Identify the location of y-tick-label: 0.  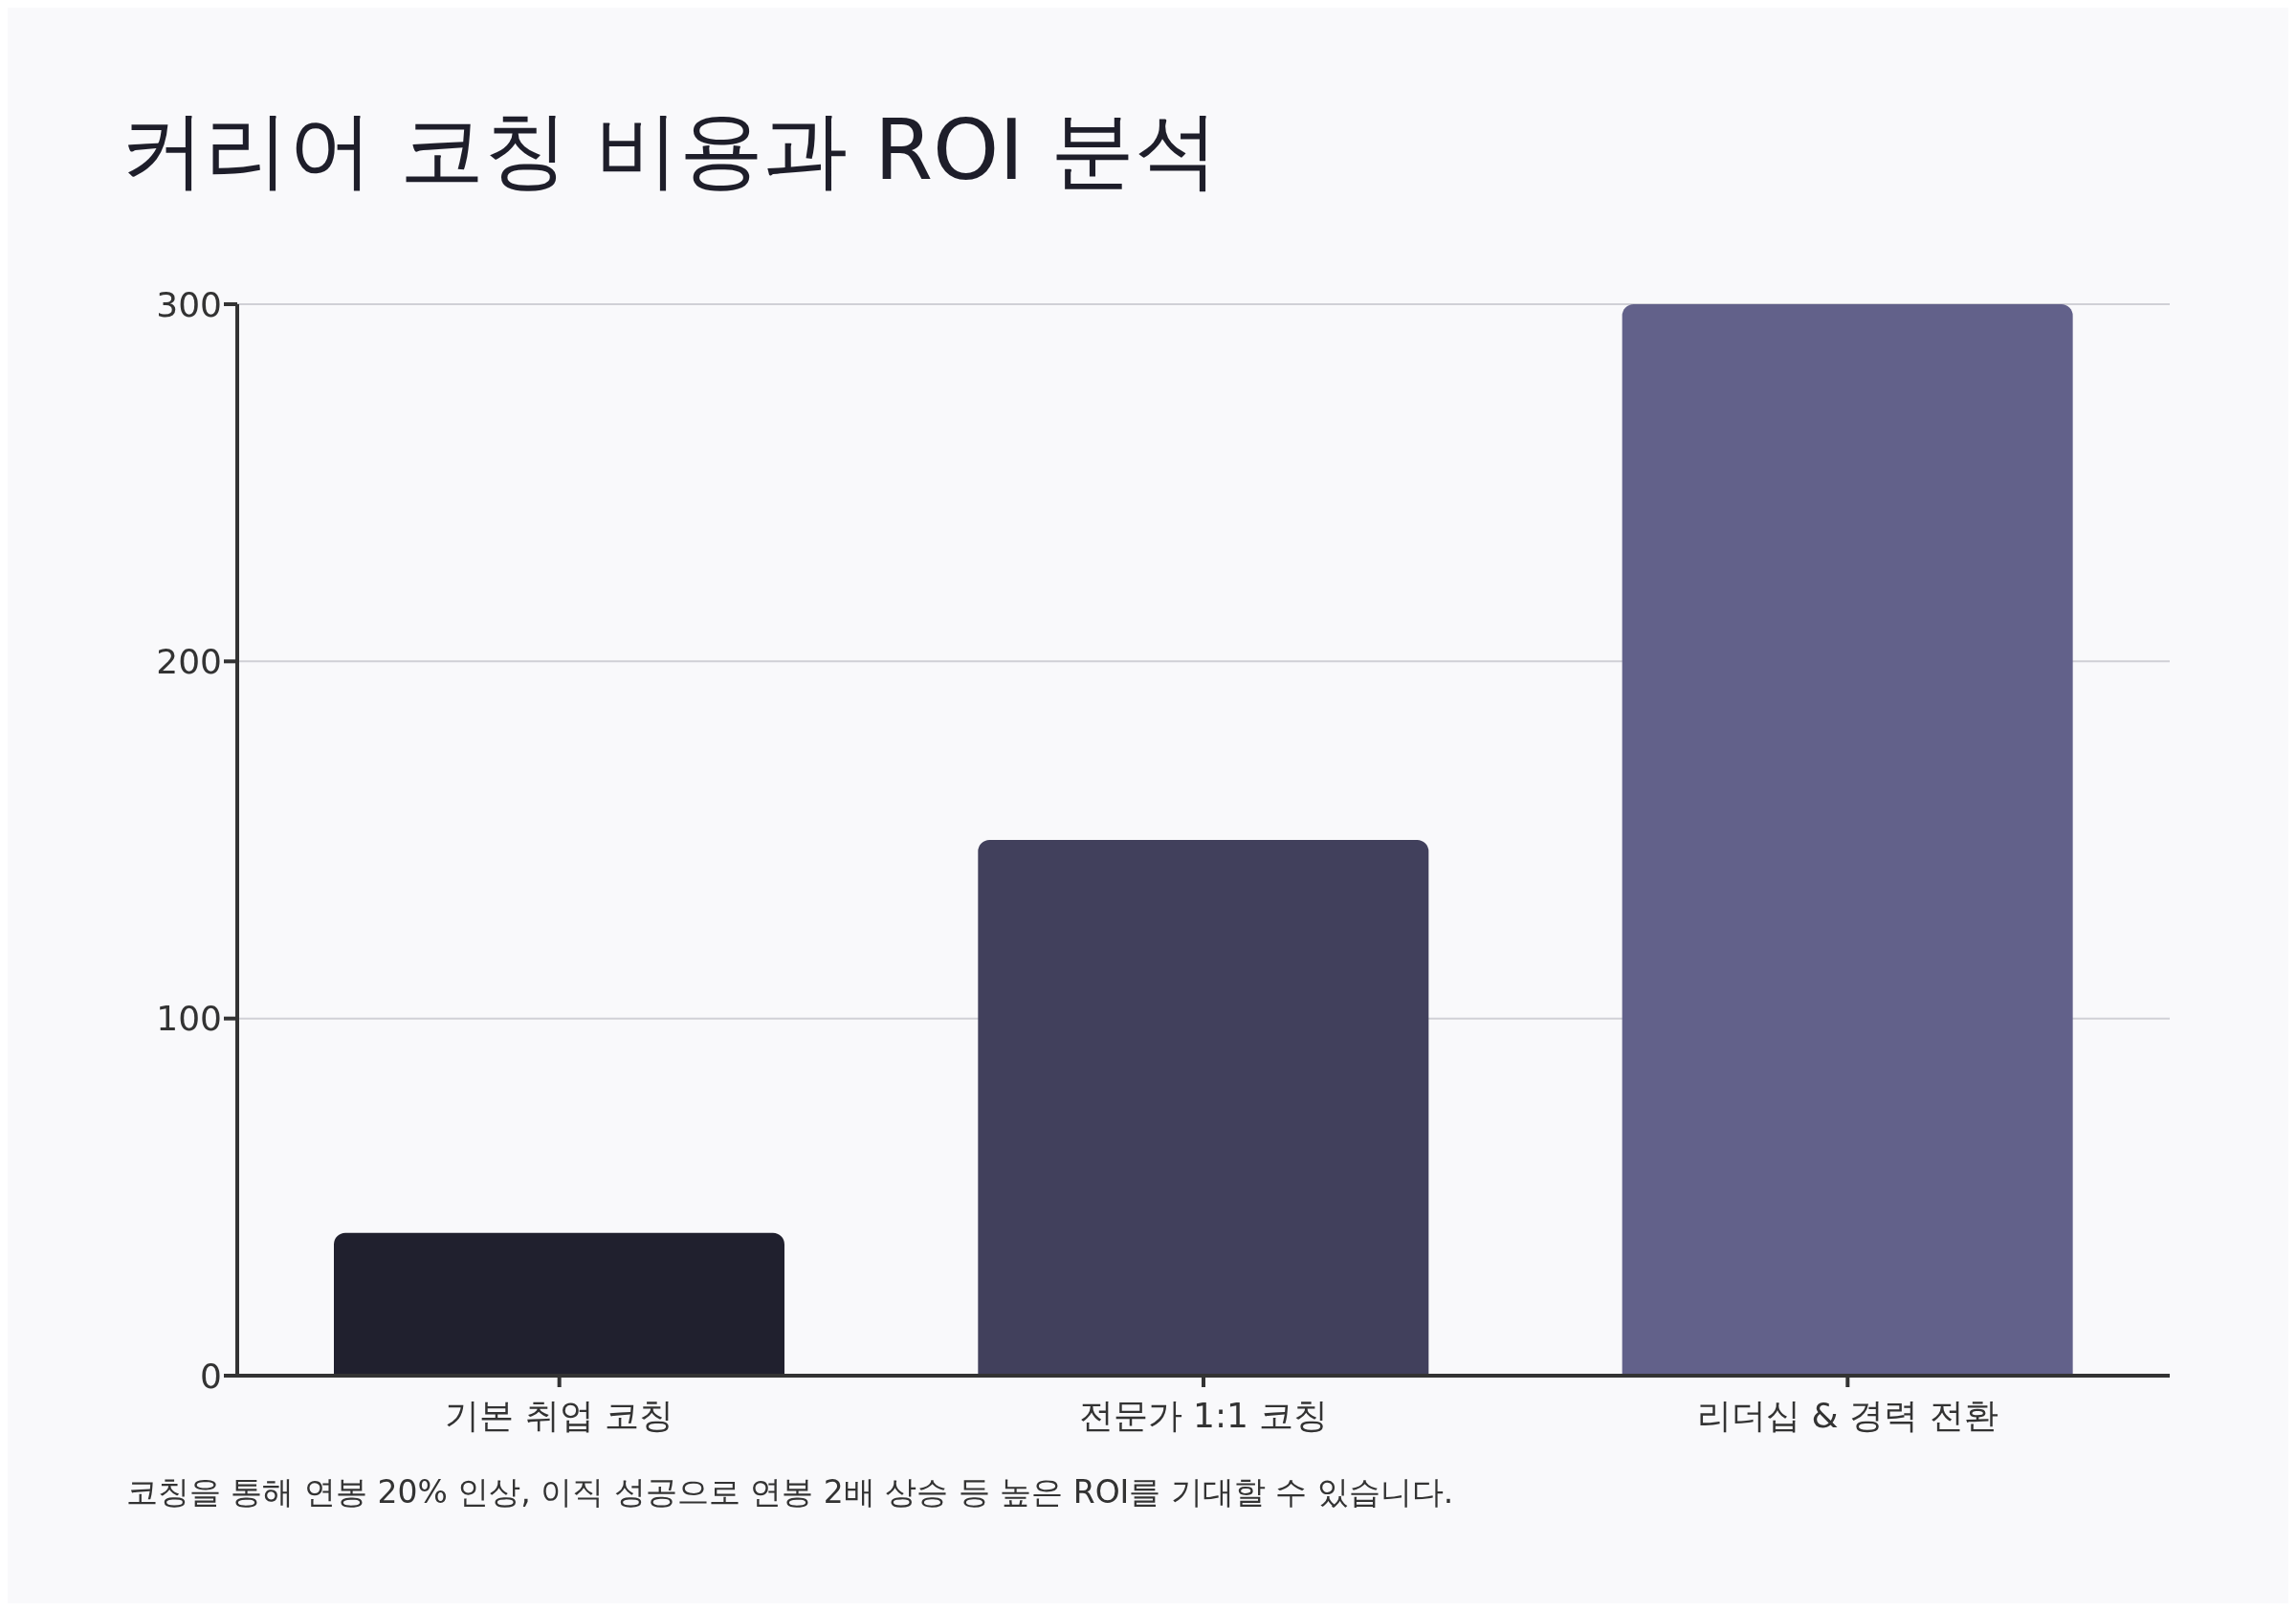
(211, 1376).